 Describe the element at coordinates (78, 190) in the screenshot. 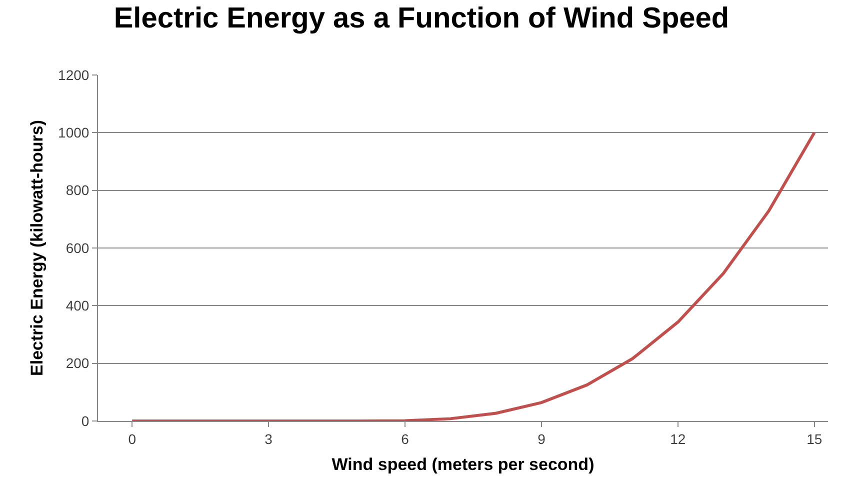

I see `y-tick-label: 800` at that location.